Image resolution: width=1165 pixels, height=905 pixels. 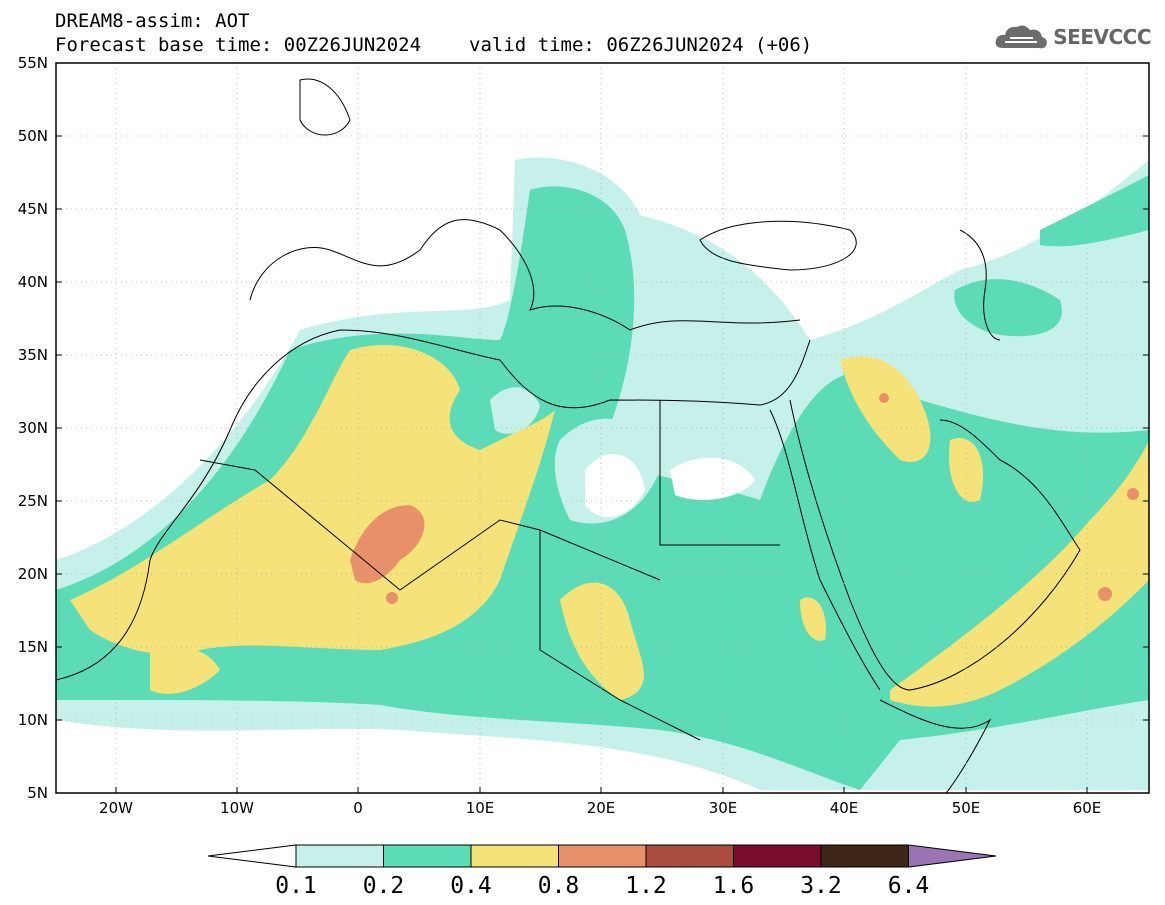 I want to click on lat-label: 45N, so click(x=33, y=209).